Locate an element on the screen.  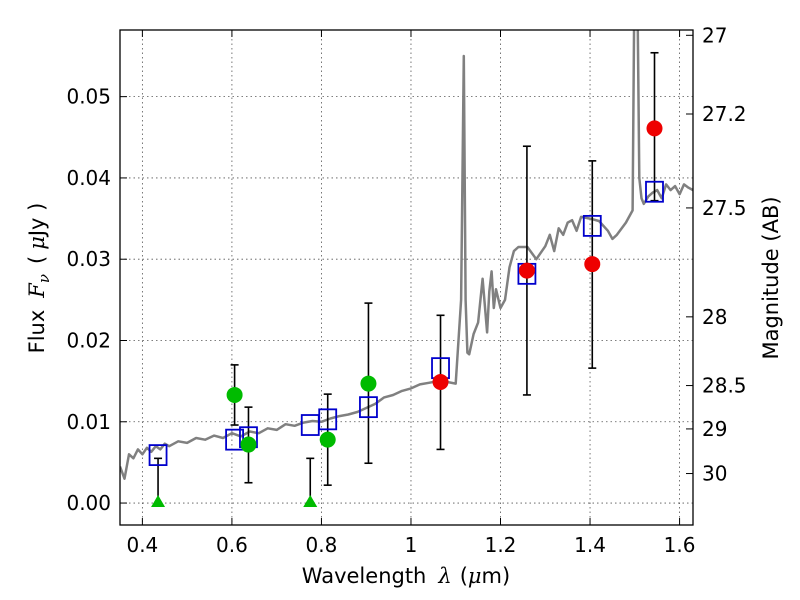
y-tick-label: 0.01 is located at coordinates (88, 422).